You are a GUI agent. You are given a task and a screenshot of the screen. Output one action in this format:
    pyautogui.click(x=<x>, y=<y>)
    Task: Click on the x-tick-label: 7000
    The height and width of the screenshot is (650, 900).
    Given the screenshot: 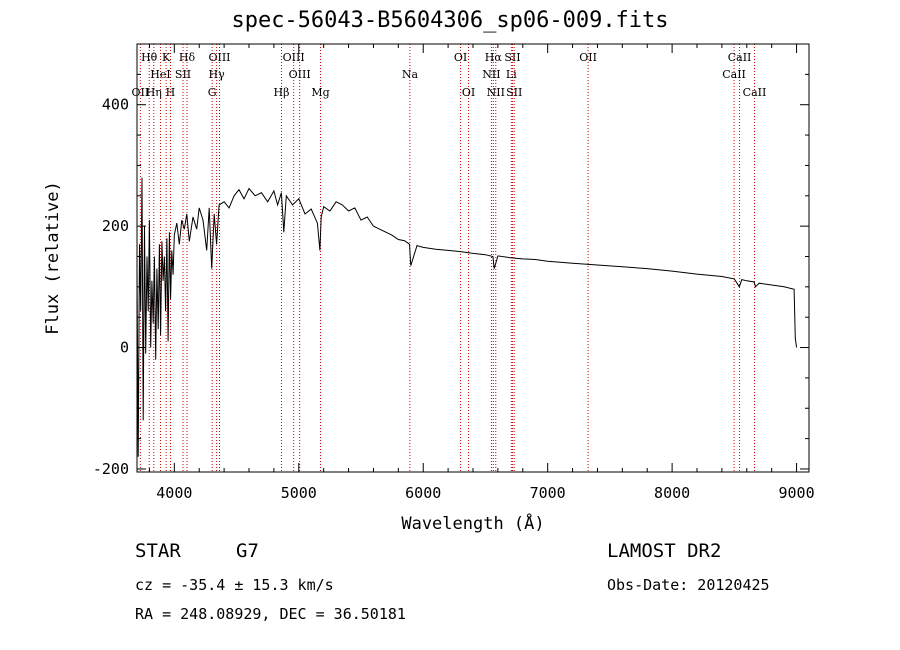 What is the action you would take?
    pyautogui.click(x=548, y=493)
    